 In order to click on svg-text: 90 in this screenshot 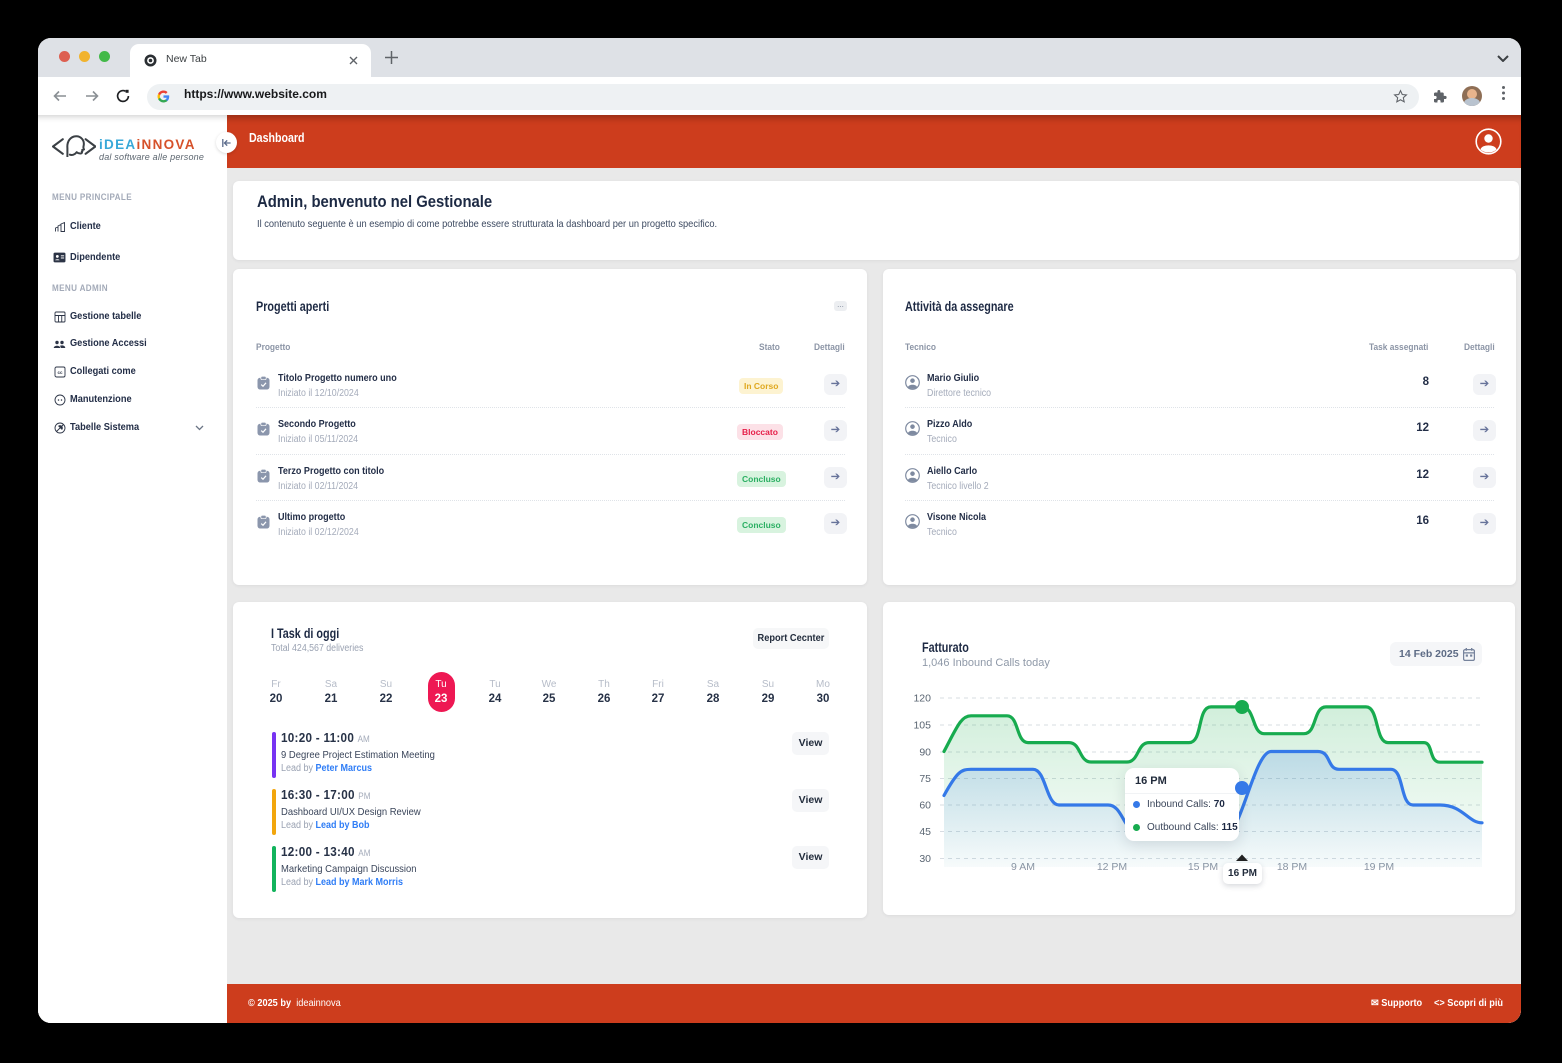, I will do `click(925, 753)`.